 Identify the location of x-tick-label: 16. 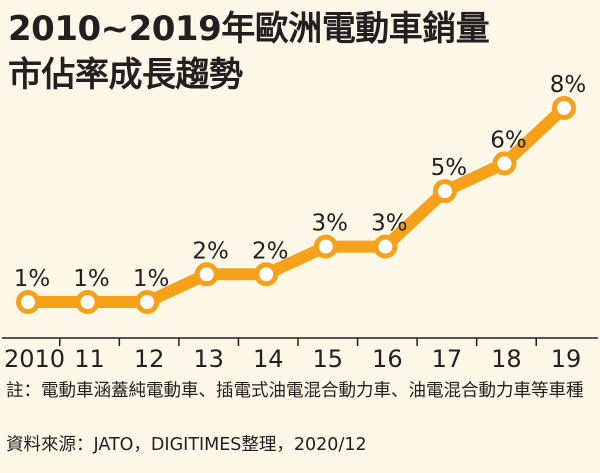
(387, 359).